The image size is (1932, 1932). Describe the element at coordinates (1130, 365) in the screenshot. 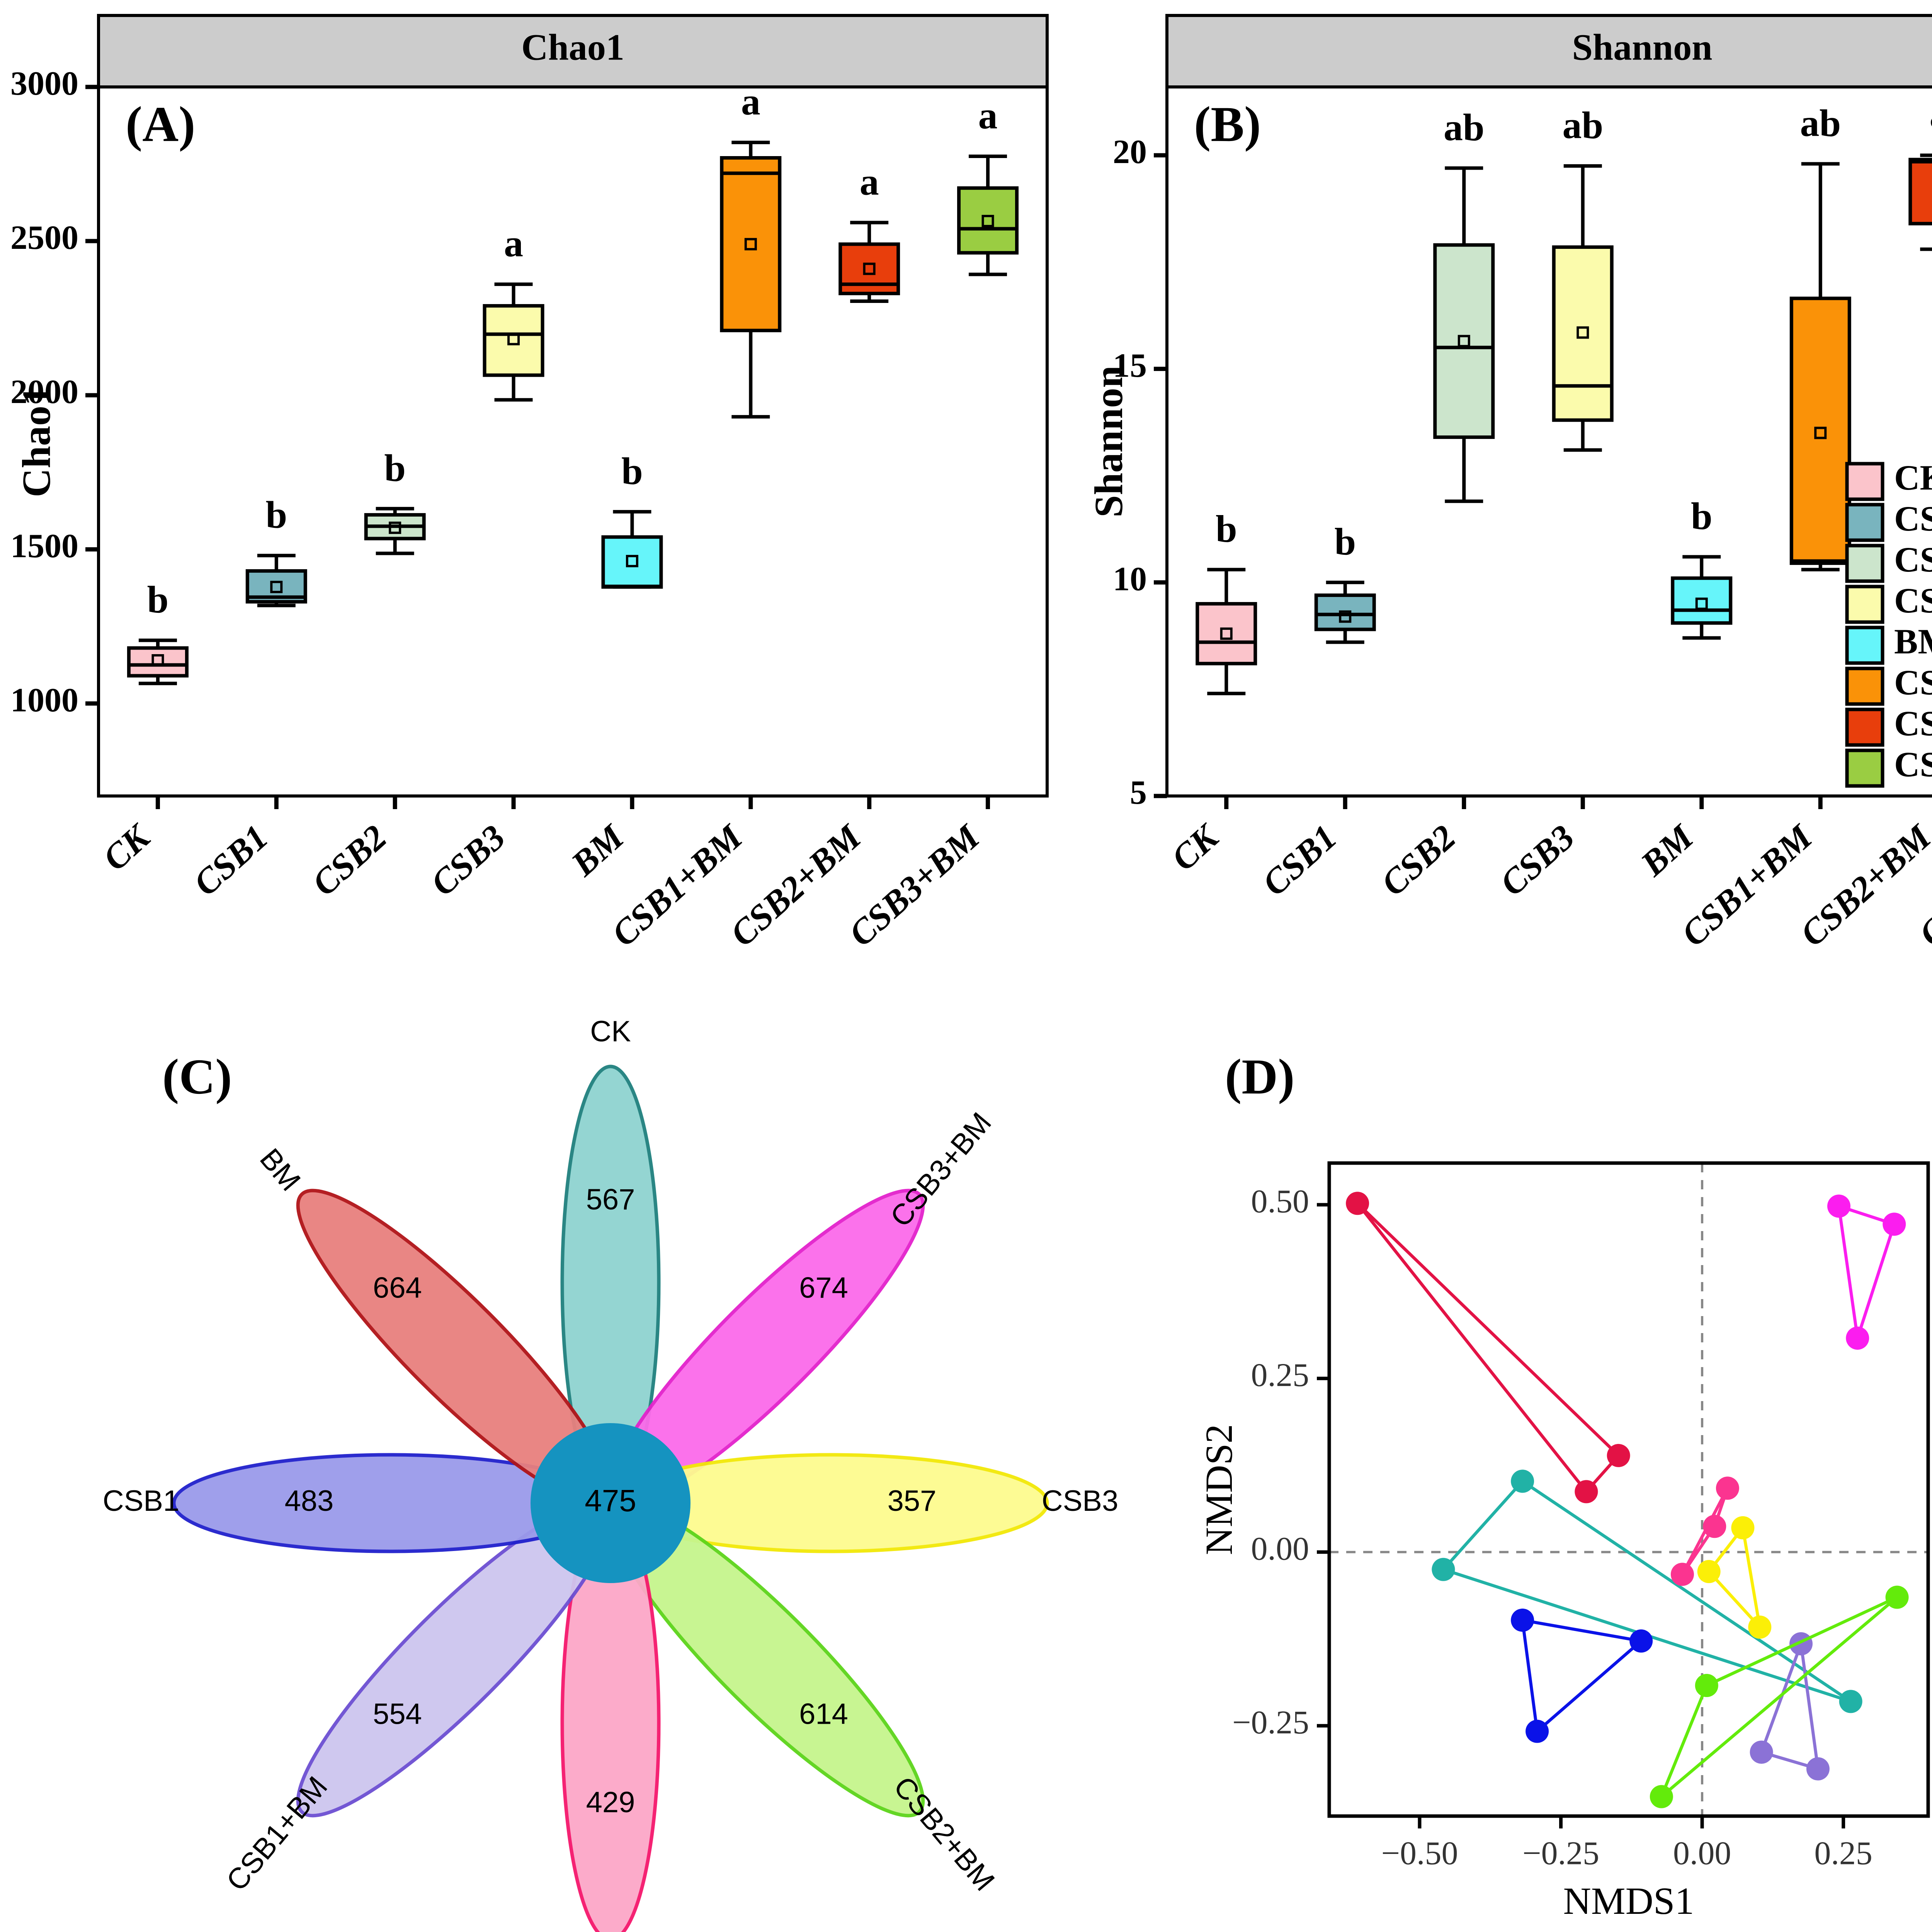

I see `y-axis-tick-label: 15` at that location.